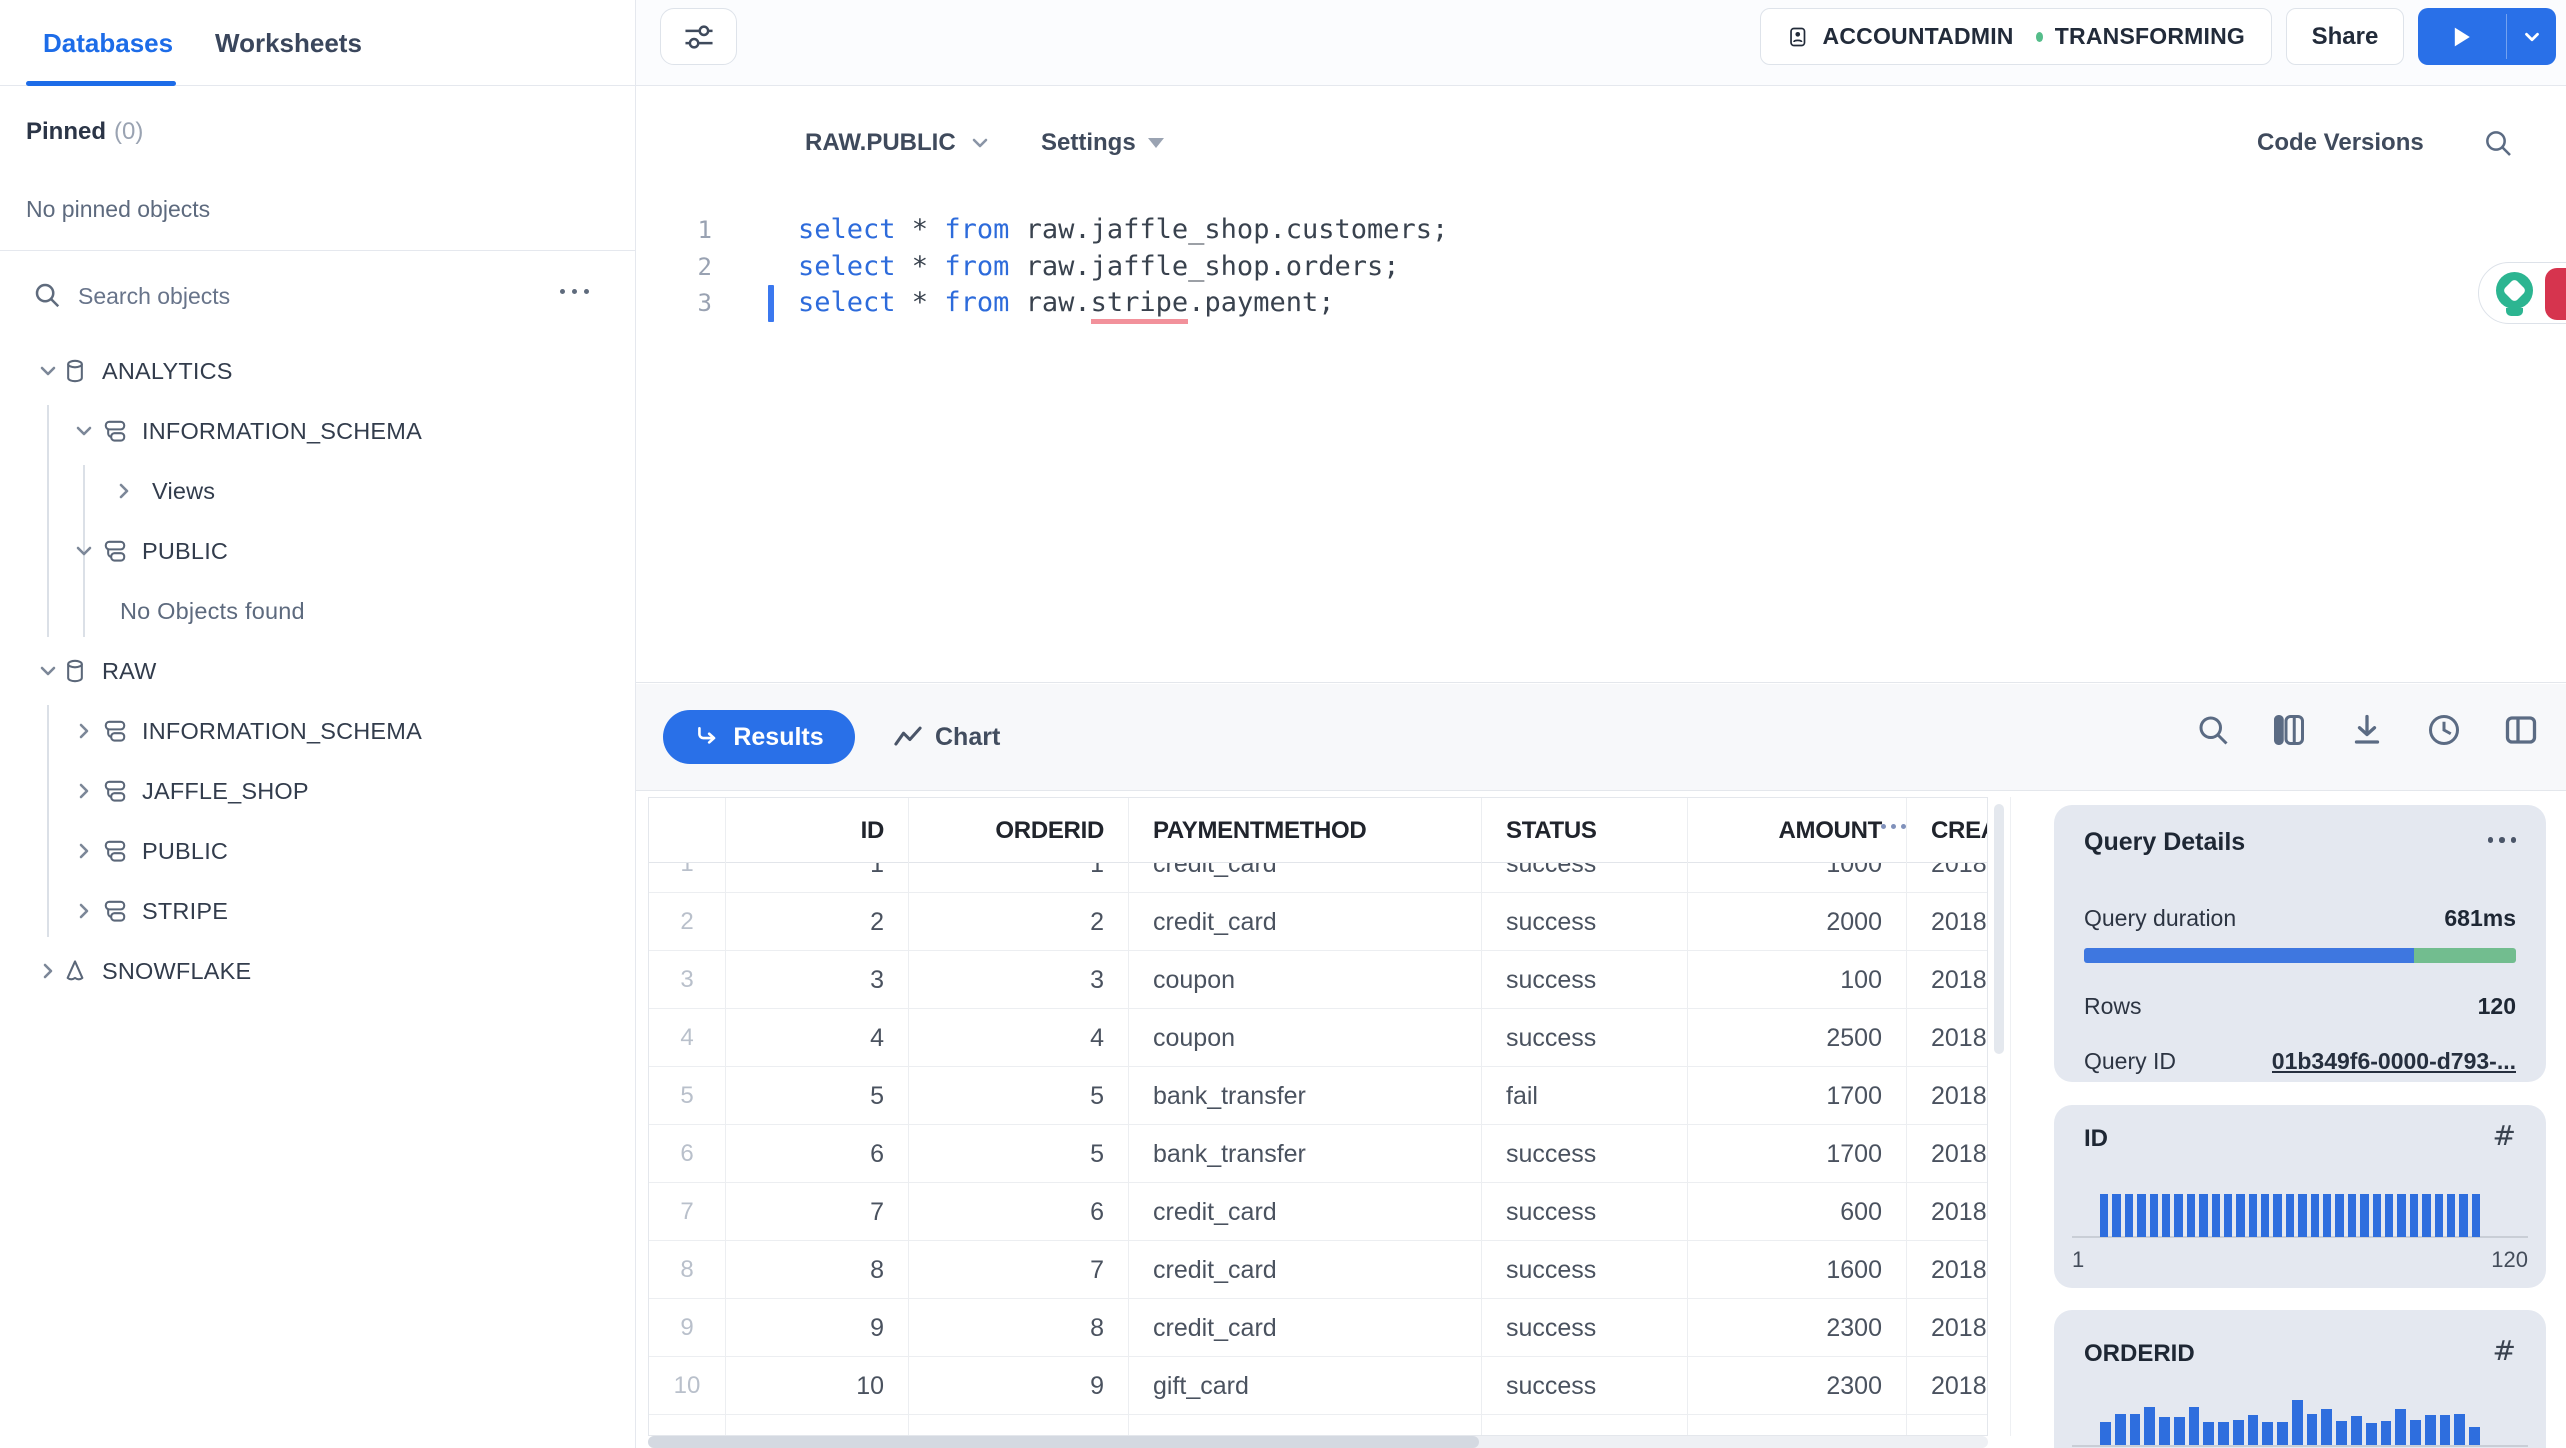  What do you see at coordinates (1102, 143) in the screenshot?
I see `editor-settings-dropdown: Settings` at bounding box center [1102, 143].